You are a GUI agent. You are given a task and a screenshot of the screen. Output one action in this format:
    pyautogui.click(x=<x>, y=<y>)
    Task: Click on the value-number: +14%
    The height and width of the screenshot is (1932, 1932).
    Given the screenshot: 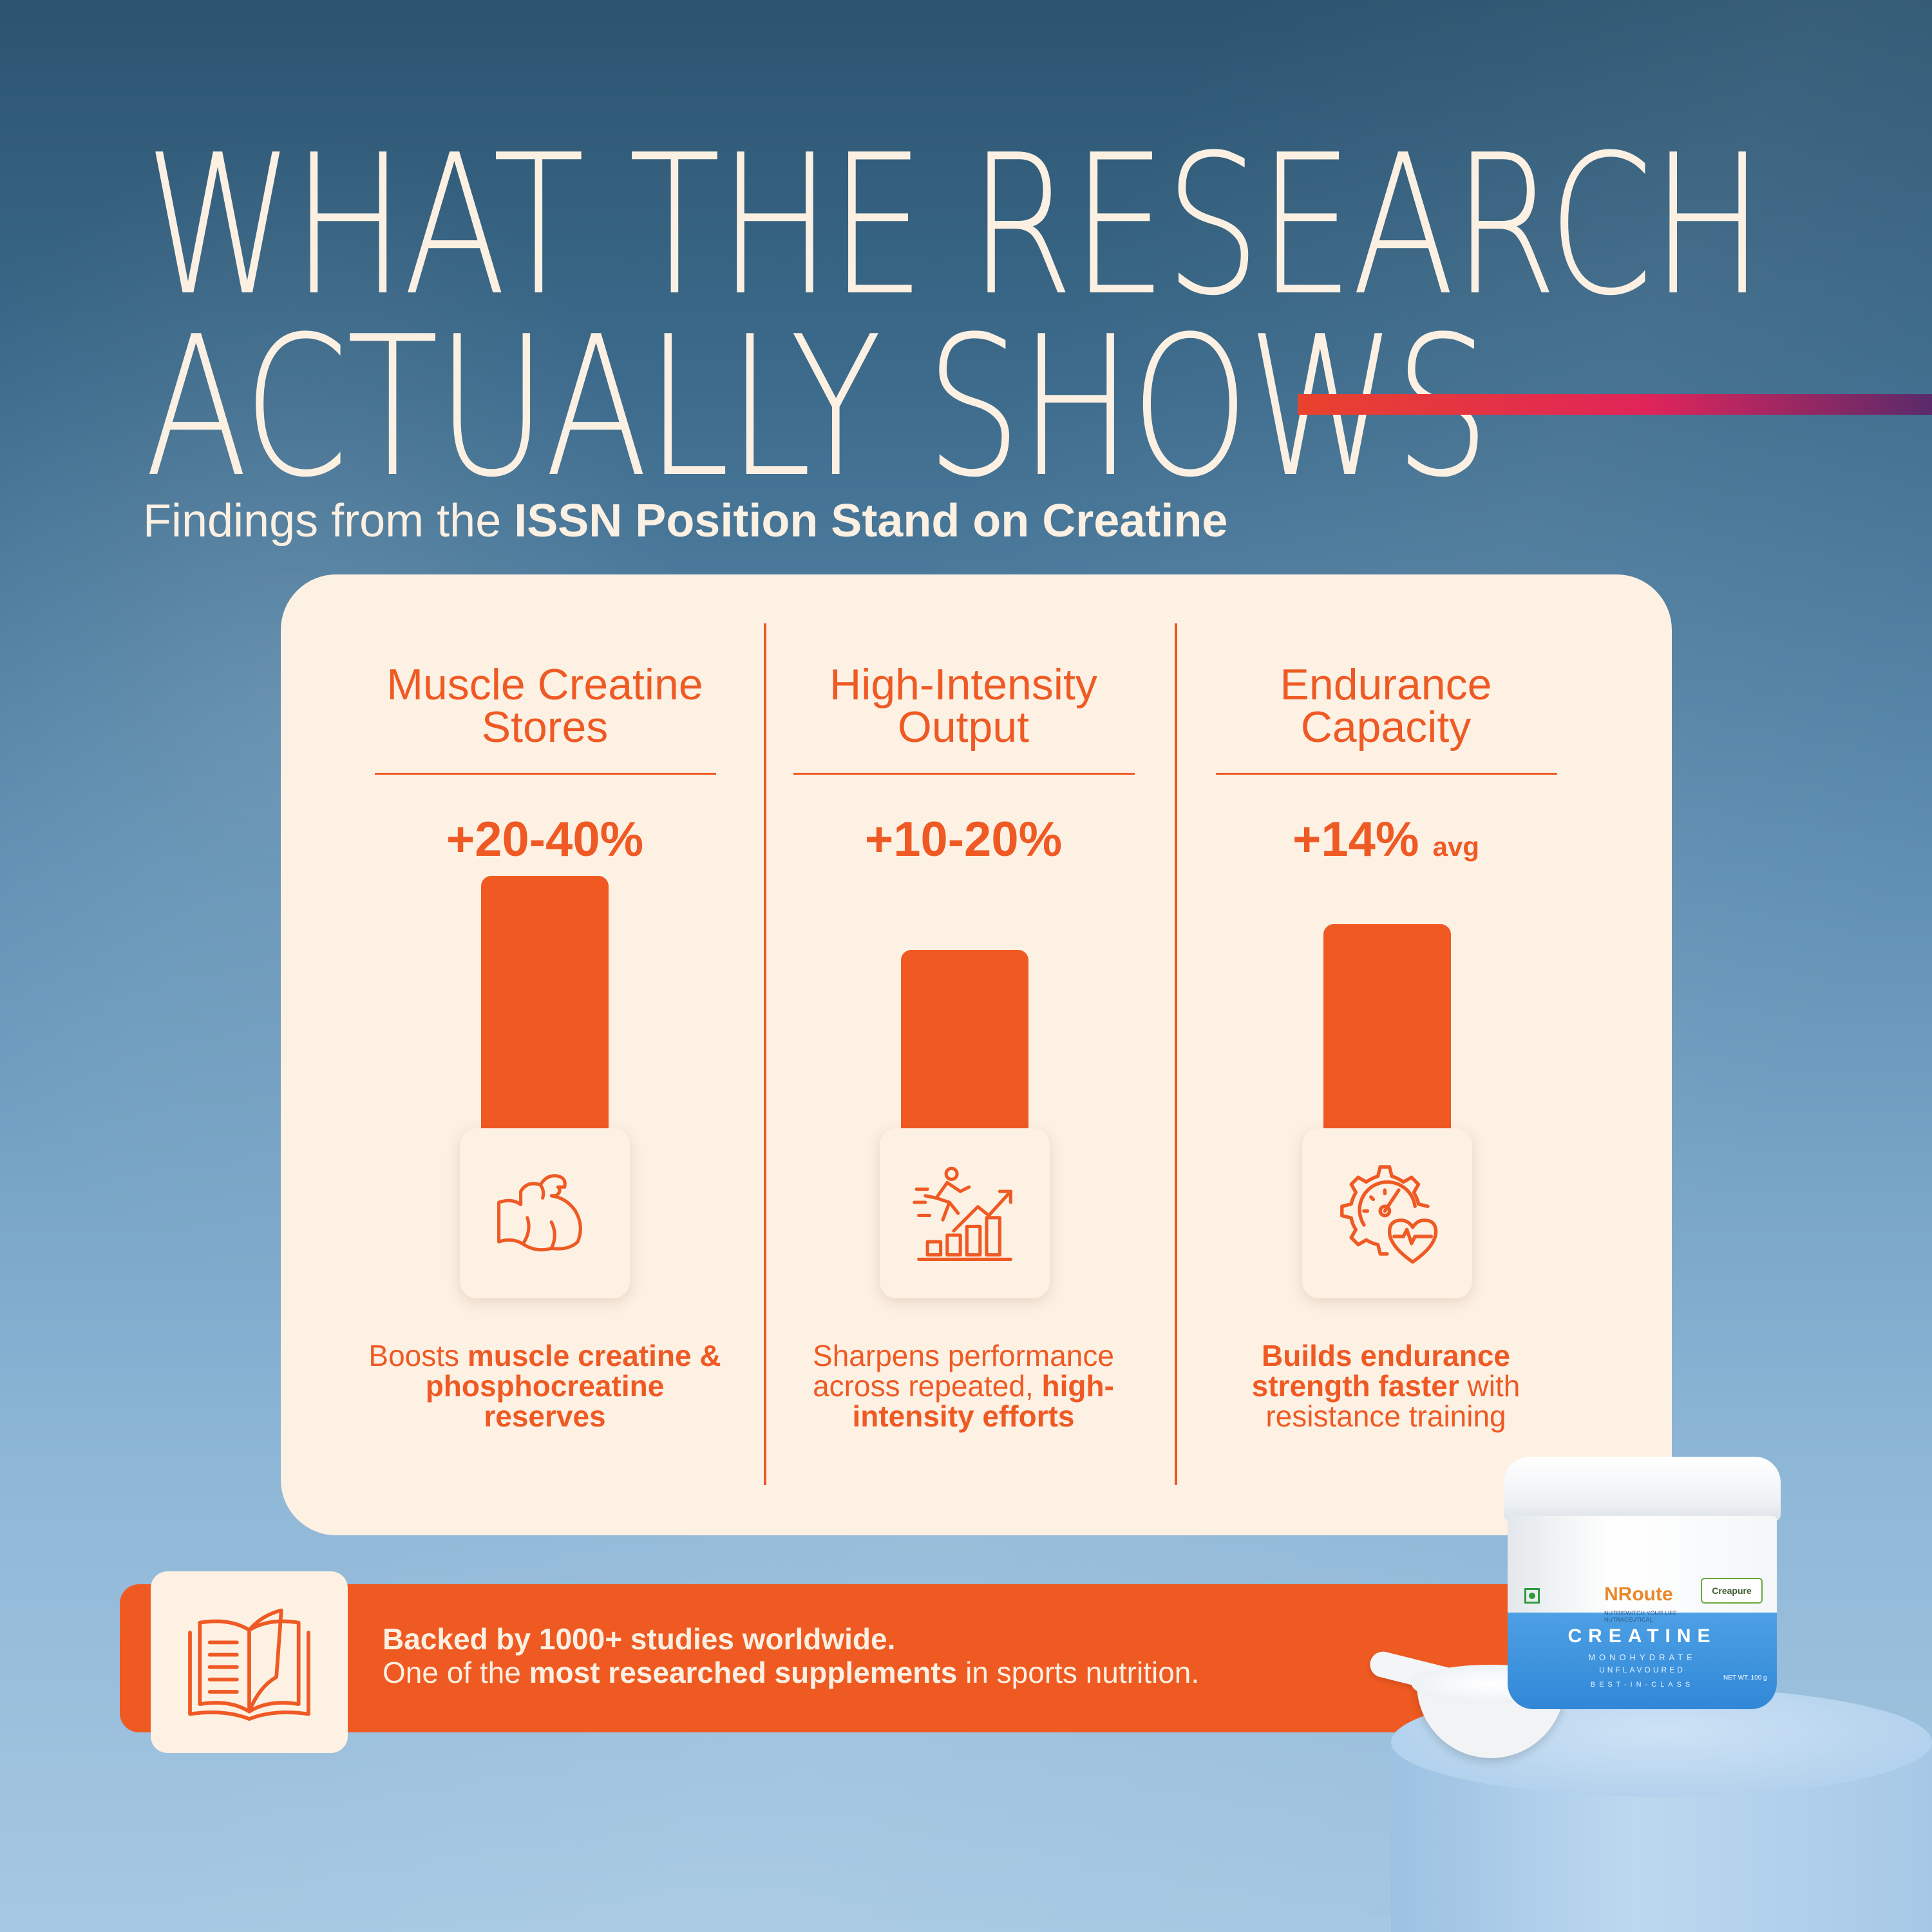 What is the action you would take?
    pyautogui.click(x=1356, y=840)
    